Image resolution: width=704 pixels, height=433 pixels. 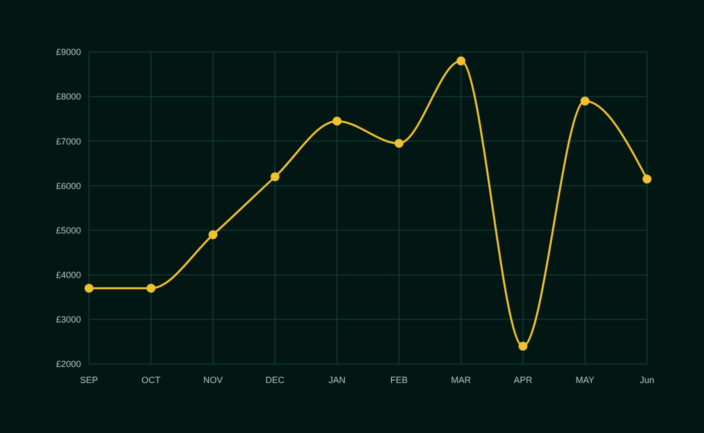 I want to click on x-tick-label: DEC, so click(x=275, y=380).